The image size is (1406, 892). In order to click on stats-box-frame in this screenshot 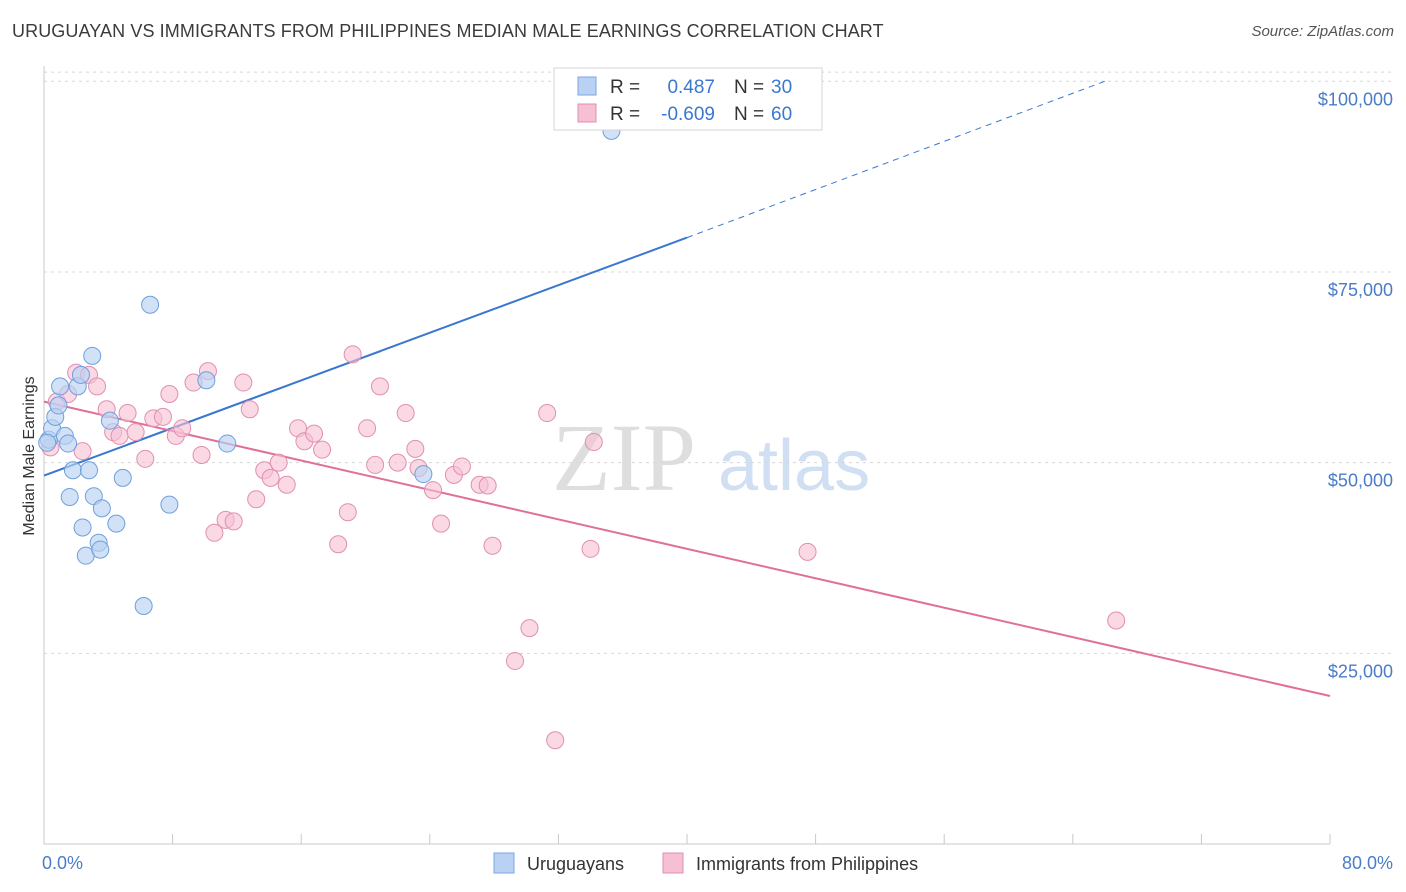, I will do `click(688, 99)`.